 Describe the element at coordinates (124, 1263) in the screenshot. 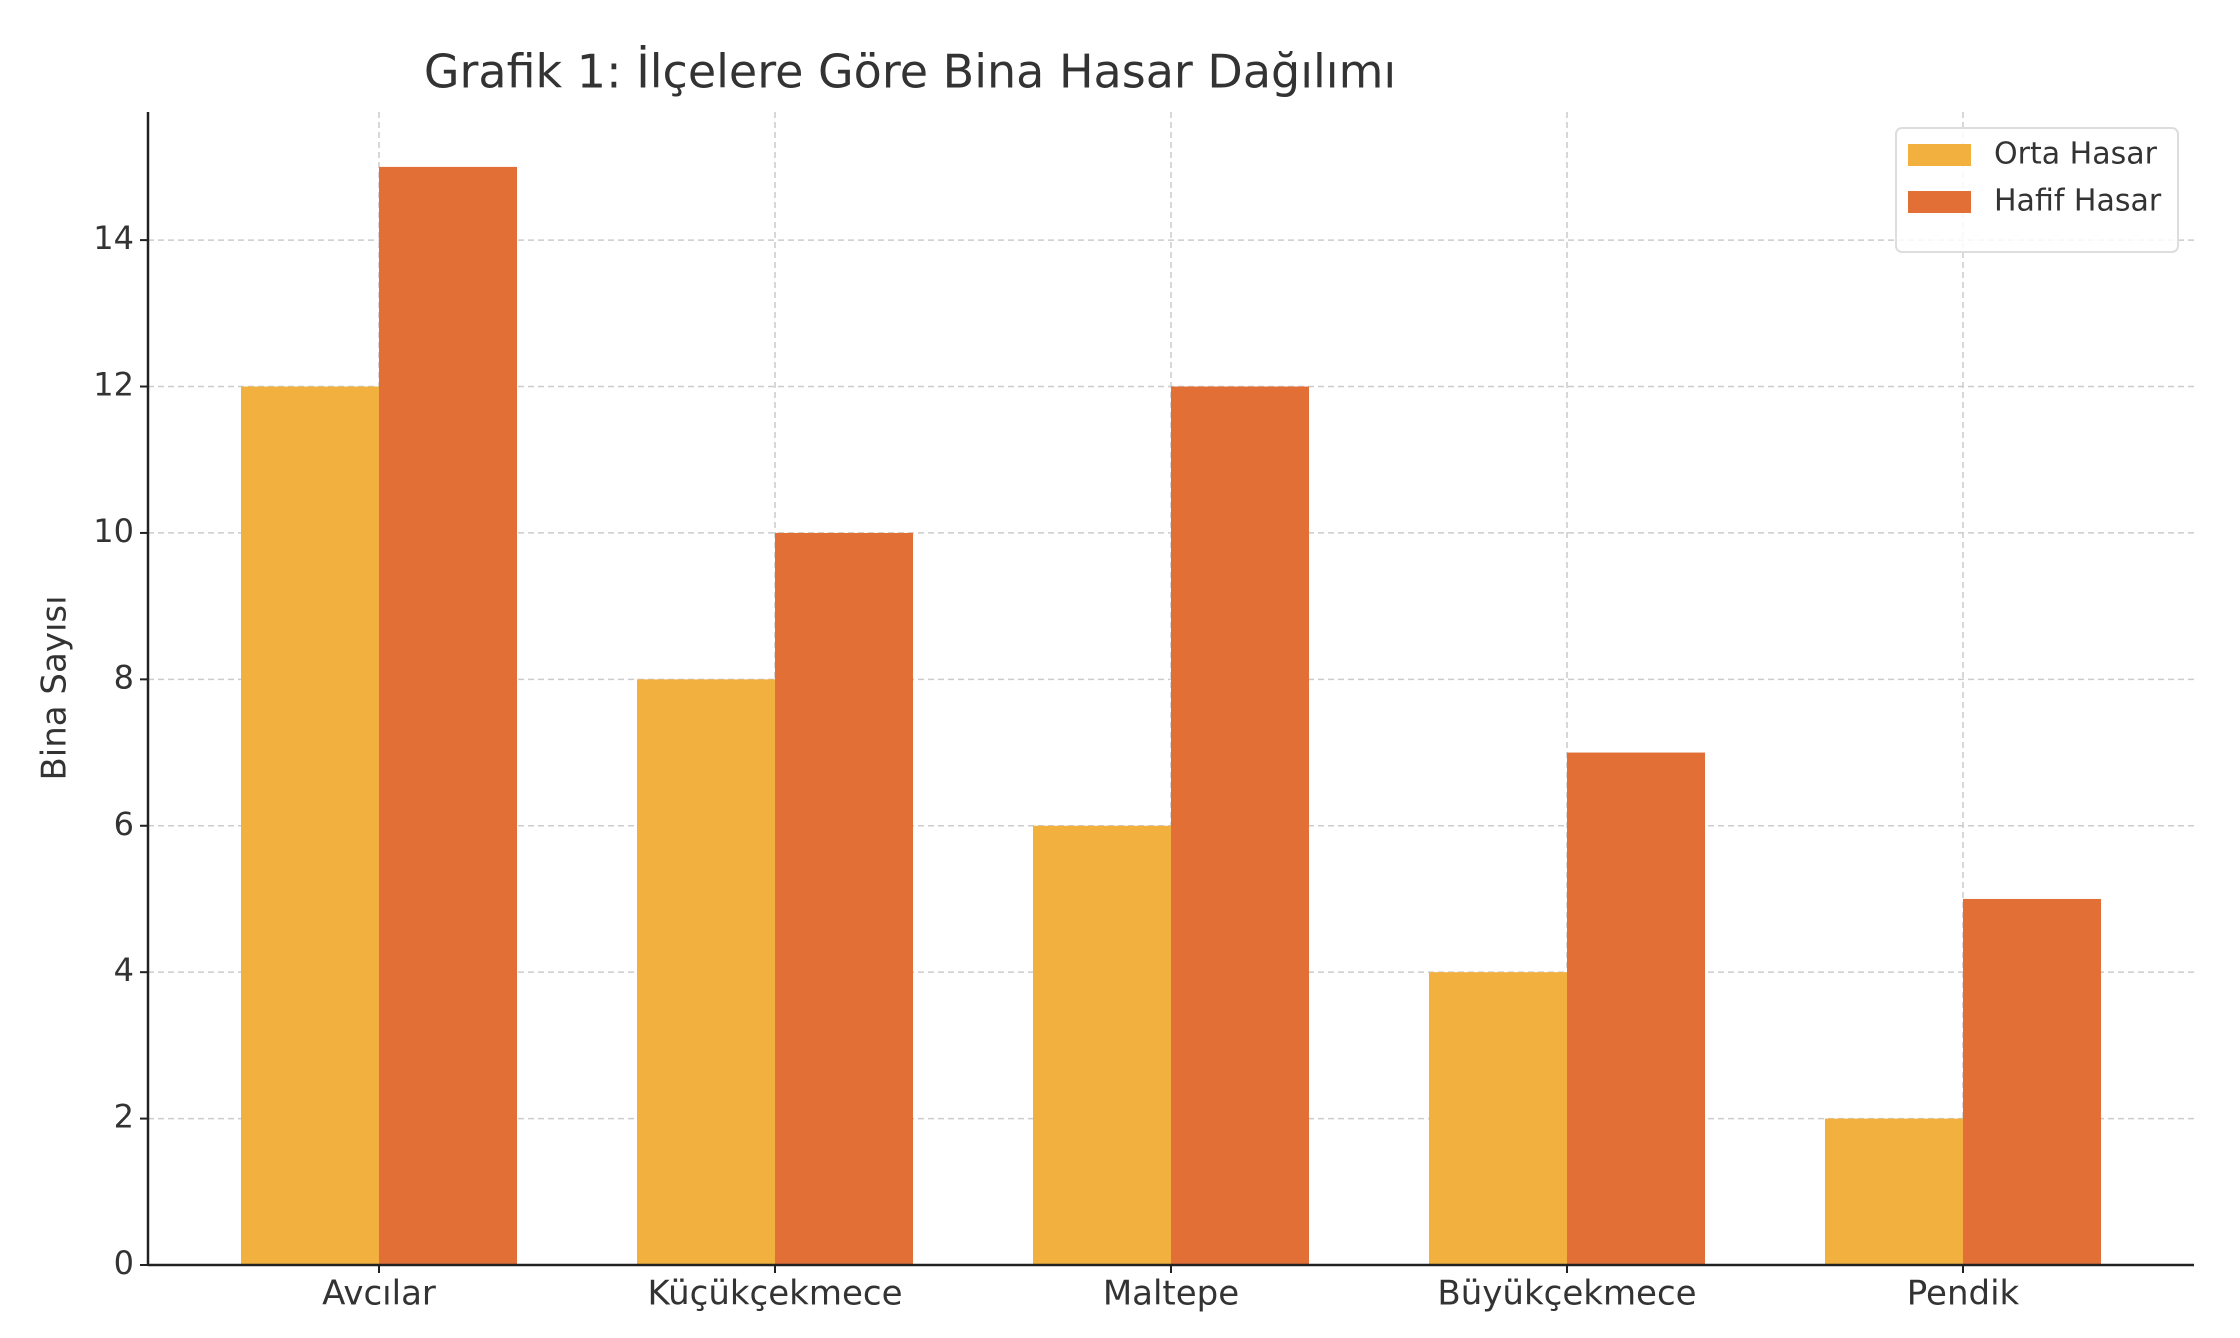

I see `y-tick-label: 0` at that location.